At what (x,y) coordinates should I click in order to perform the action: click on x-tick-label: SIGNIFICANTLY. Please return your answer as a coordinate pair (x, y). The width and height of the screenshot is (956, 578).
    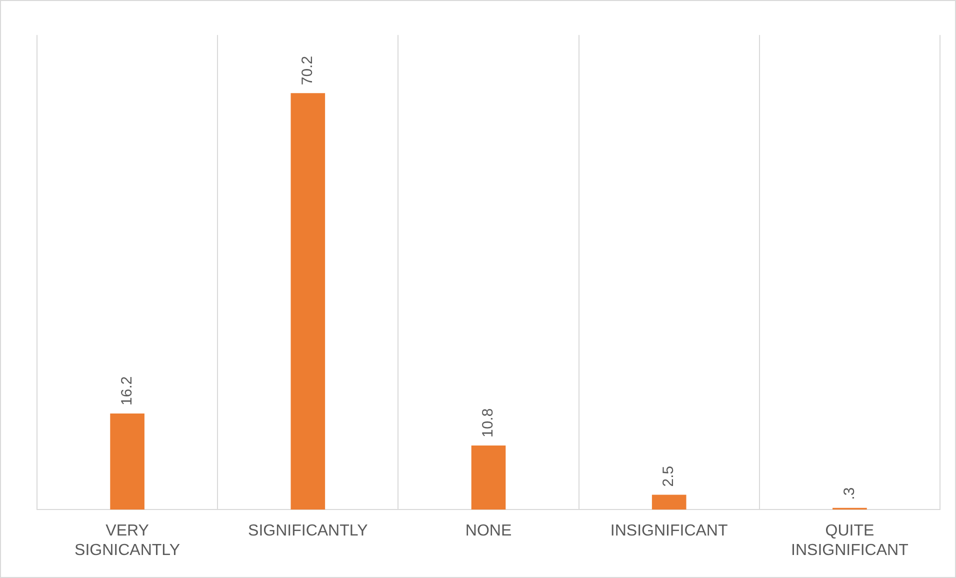
    Looking at the image, I should click on (308, 531).